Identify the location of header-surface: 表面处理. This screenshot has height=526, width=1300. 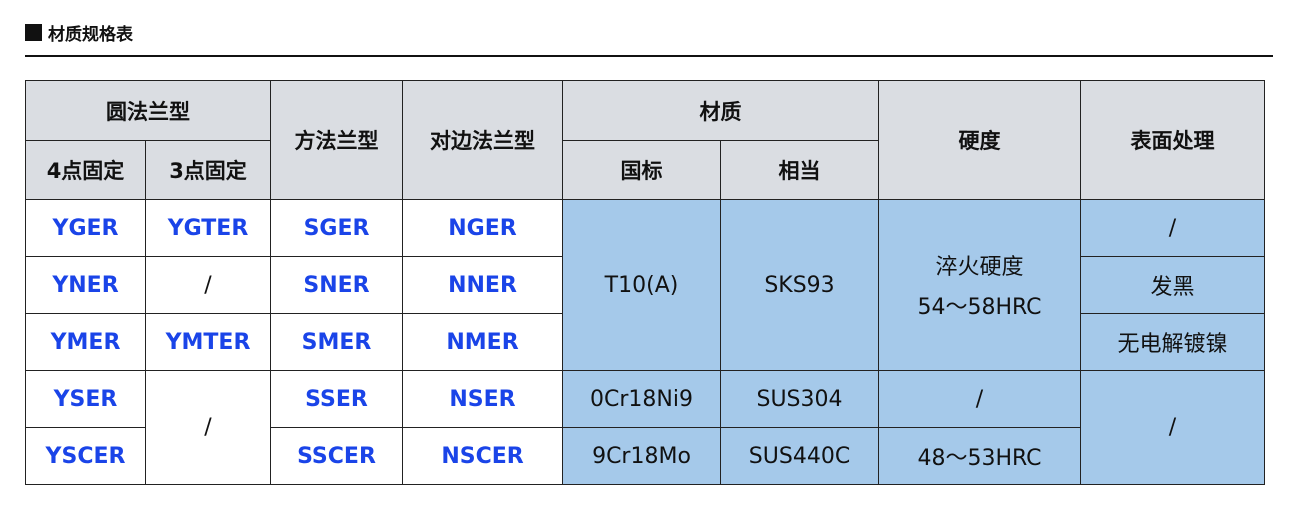
(1172, 140).